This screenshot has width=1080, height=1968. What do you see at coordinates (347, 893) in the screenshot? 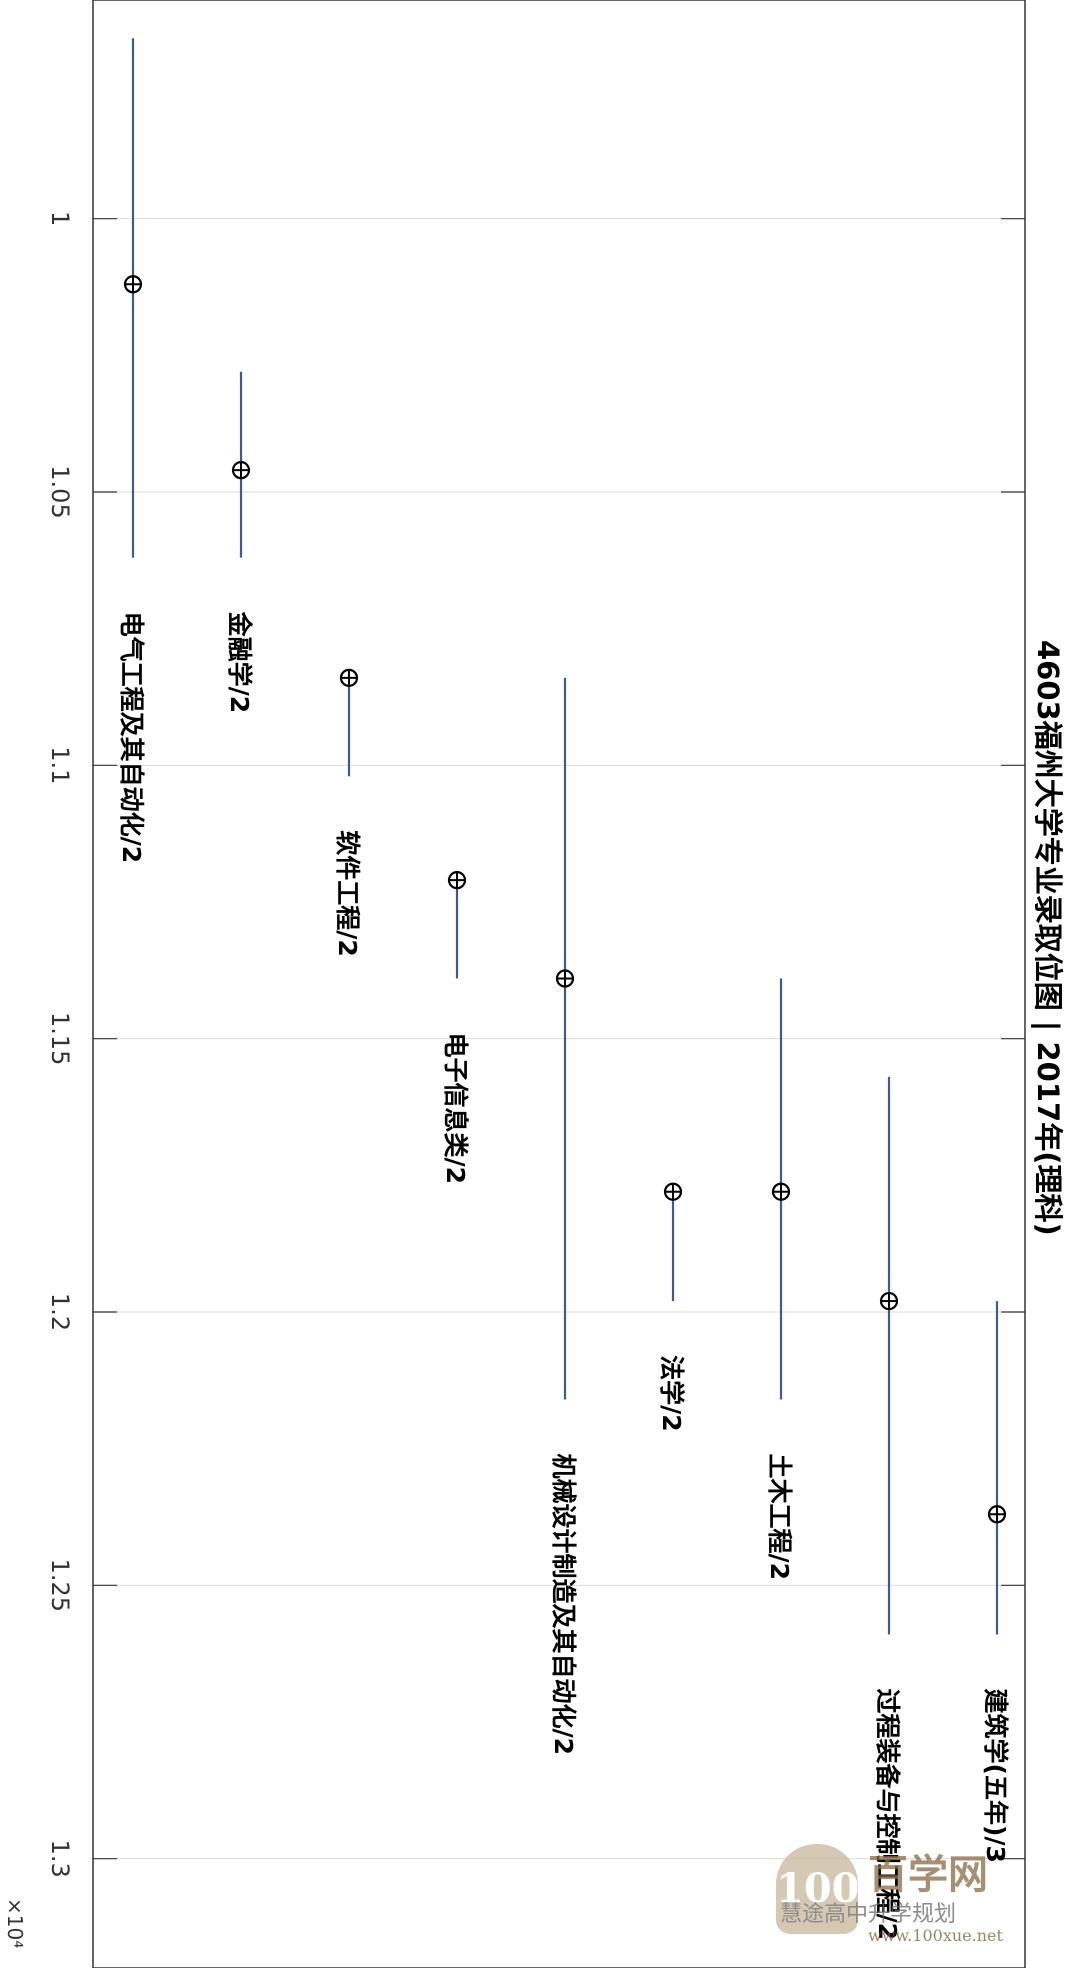
I see `series-label: 软件工程/2` at bounding box center [347, 893].